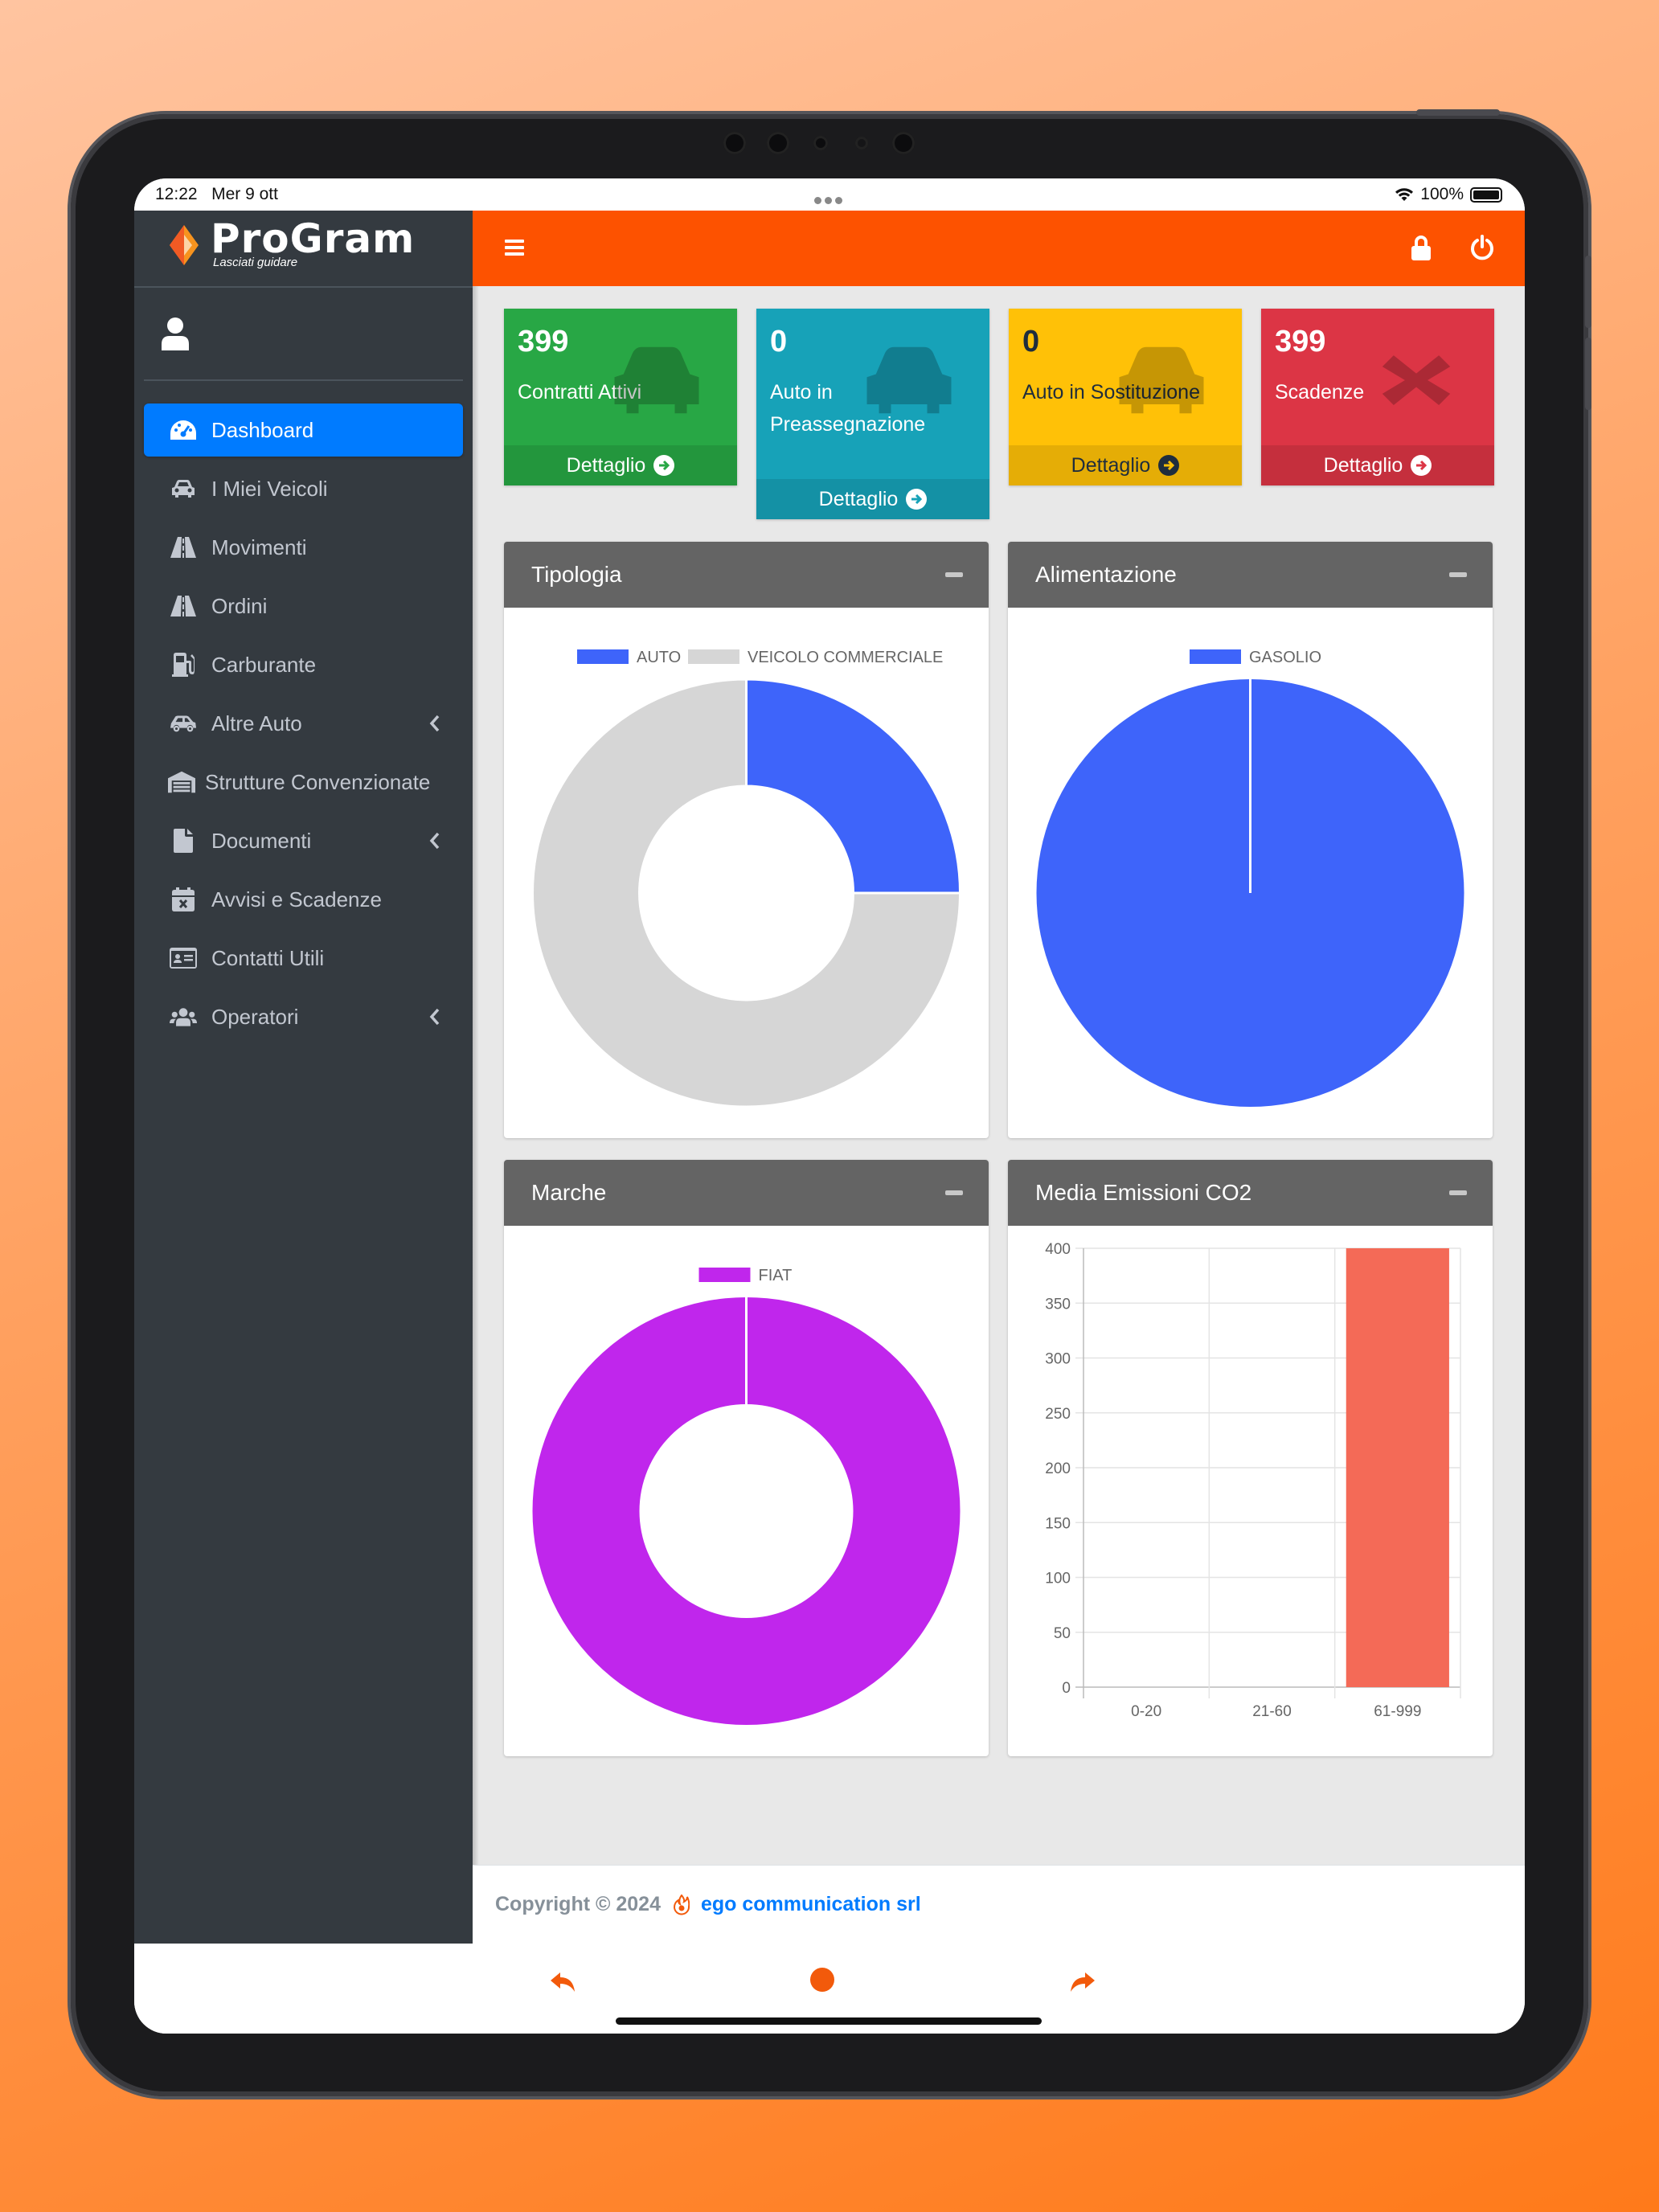  What do you see at coordinates (183, 547) in the screenshot?
I see `road-icon` at bounding box center [183, 547].